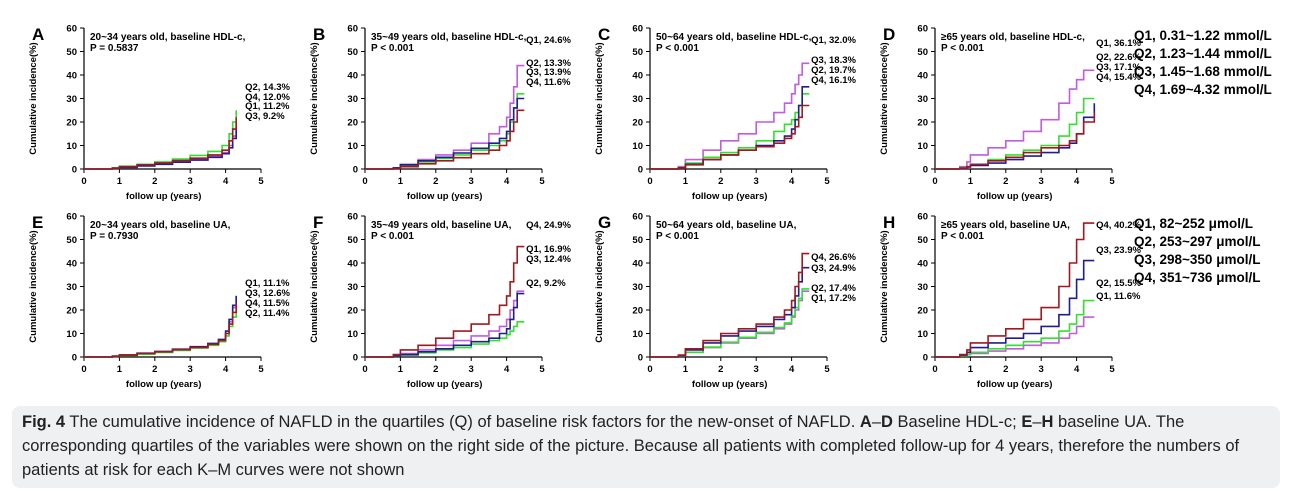 This screenshot has width=1295, height=494. Describe the element at coordinates (922, 217) in the screenshot. I see `y-tick-label-H: 60` at that location.